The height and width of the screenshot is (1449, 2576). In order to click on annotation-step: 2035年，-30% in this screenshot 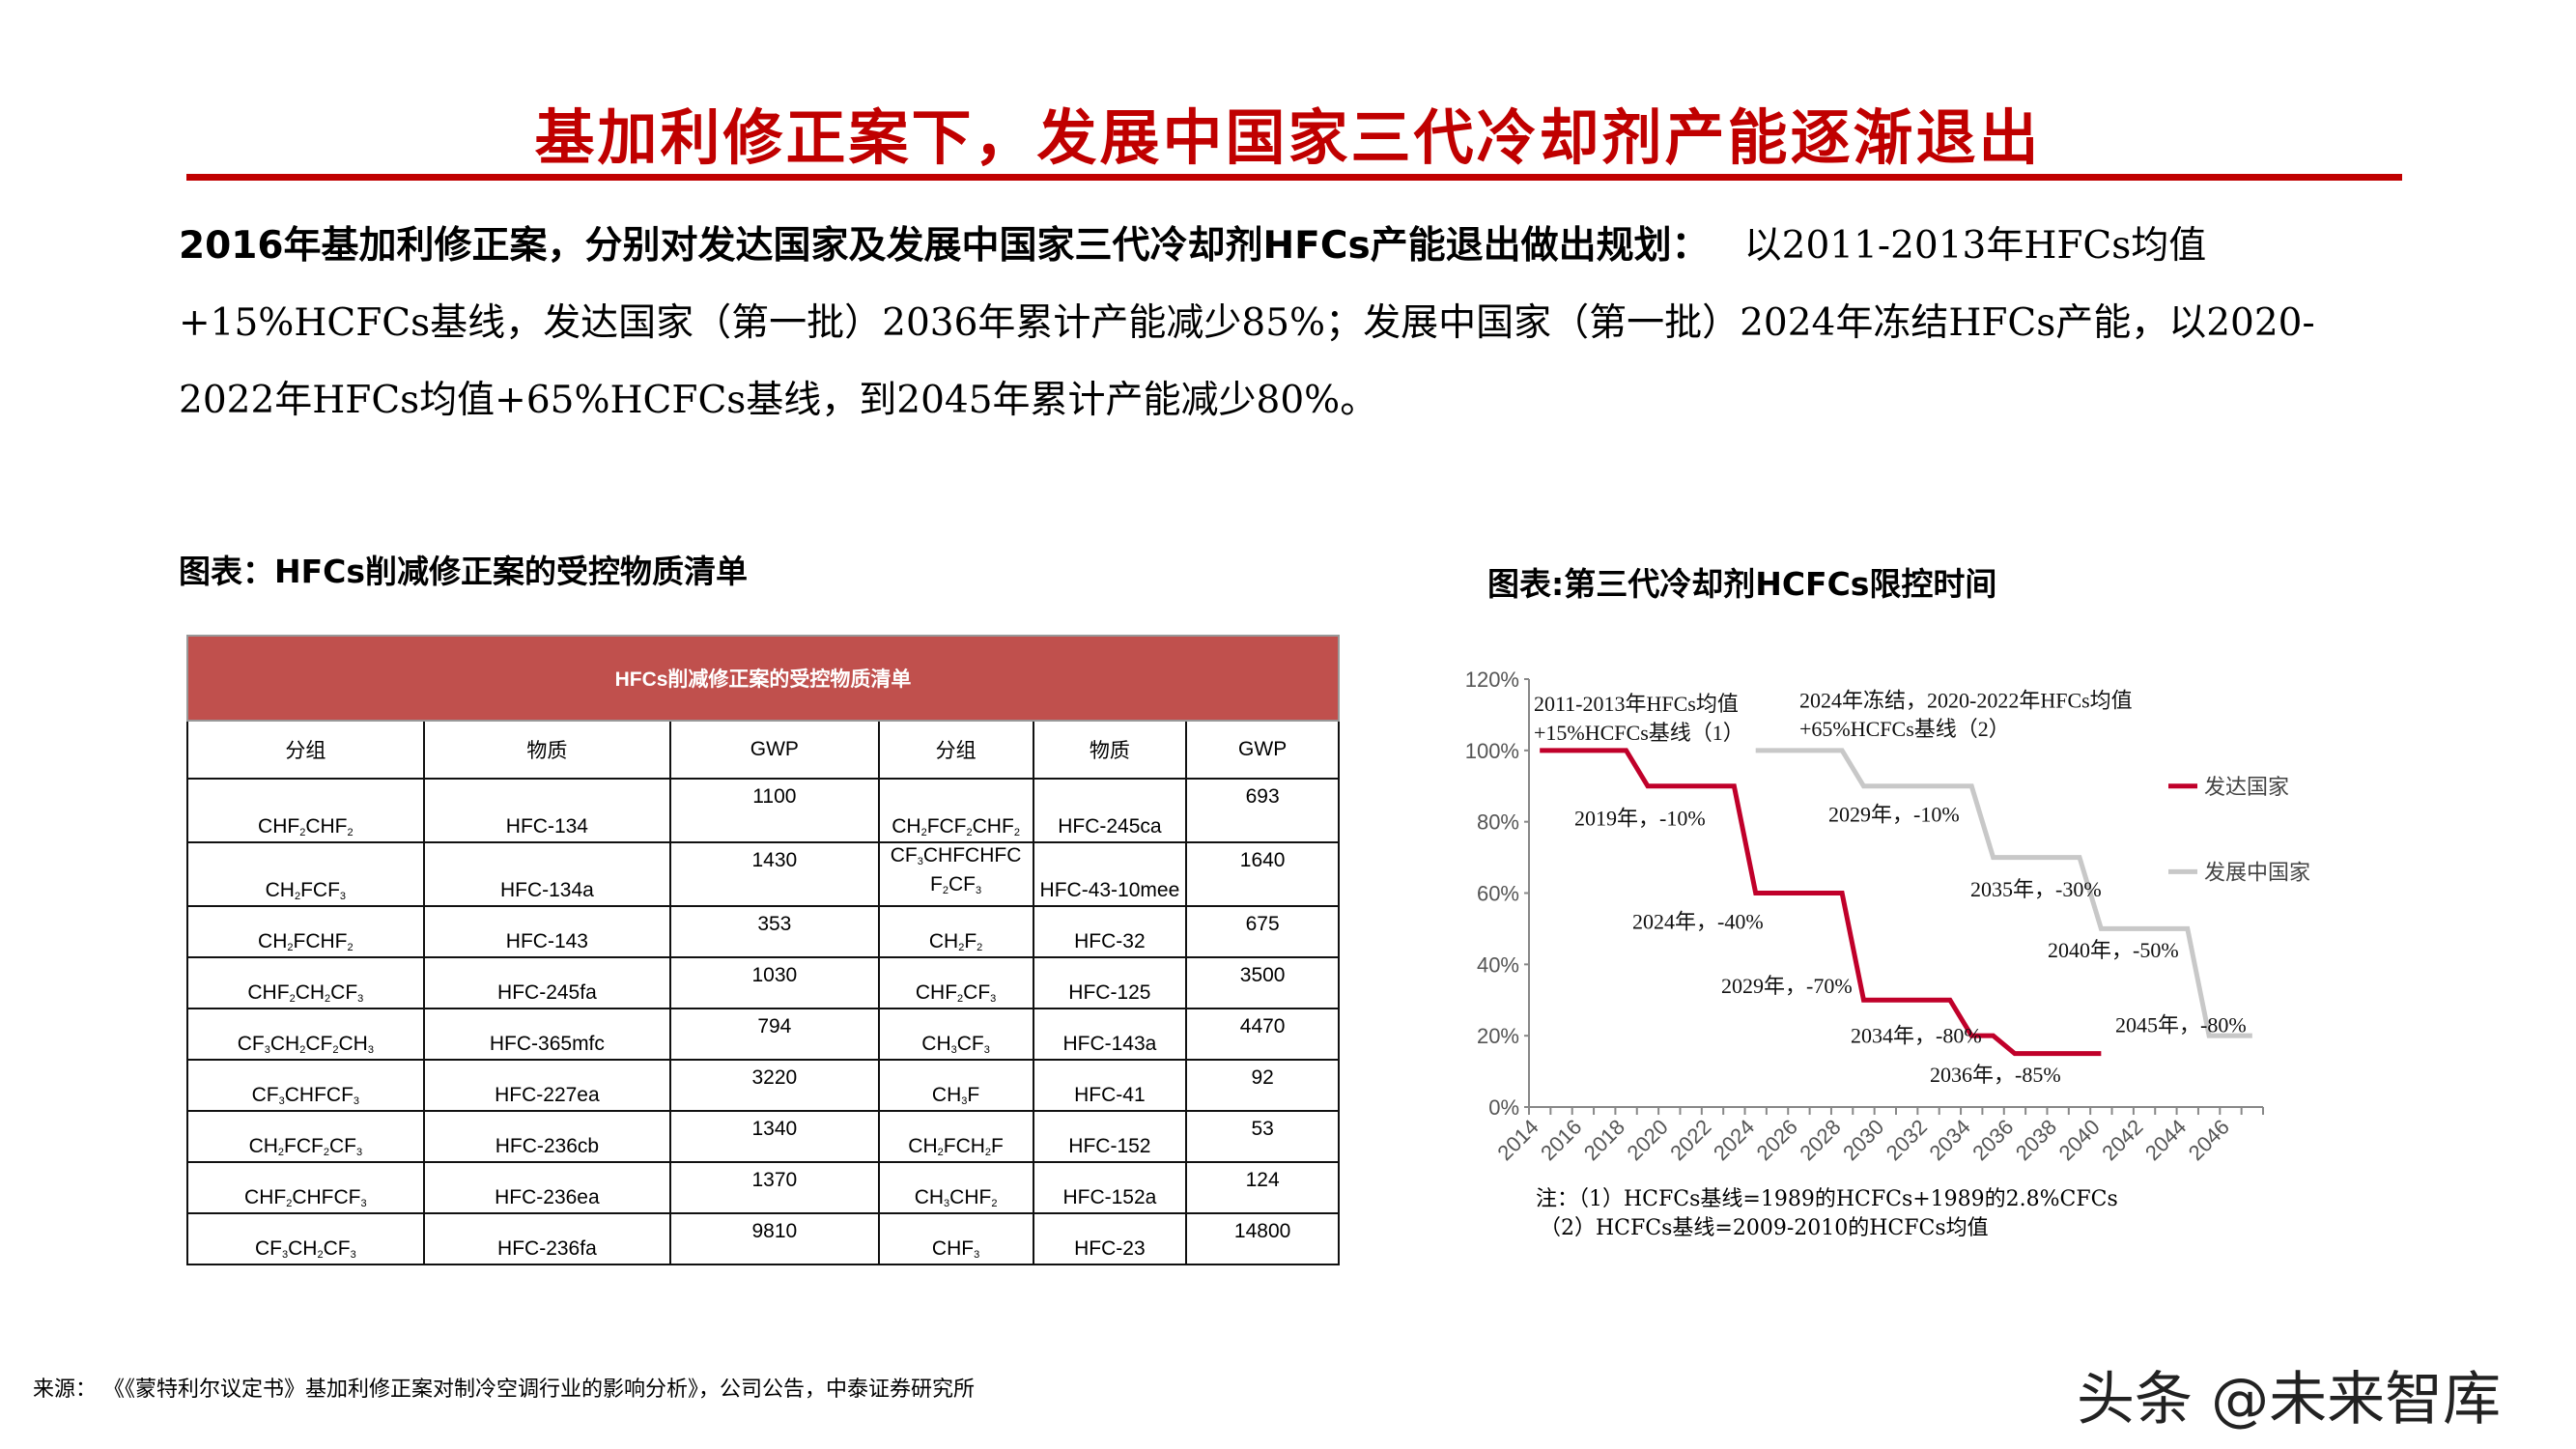, I will do `click(2036, 889)`.